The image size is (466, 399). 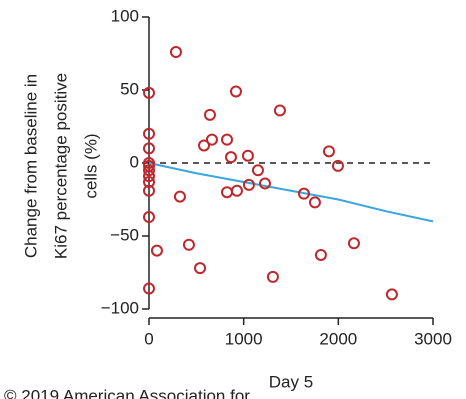 What do you see at coordinates (129, 88) in the screenshot?
I see `y-tick-label: 50` at bounding box center [129, 88].